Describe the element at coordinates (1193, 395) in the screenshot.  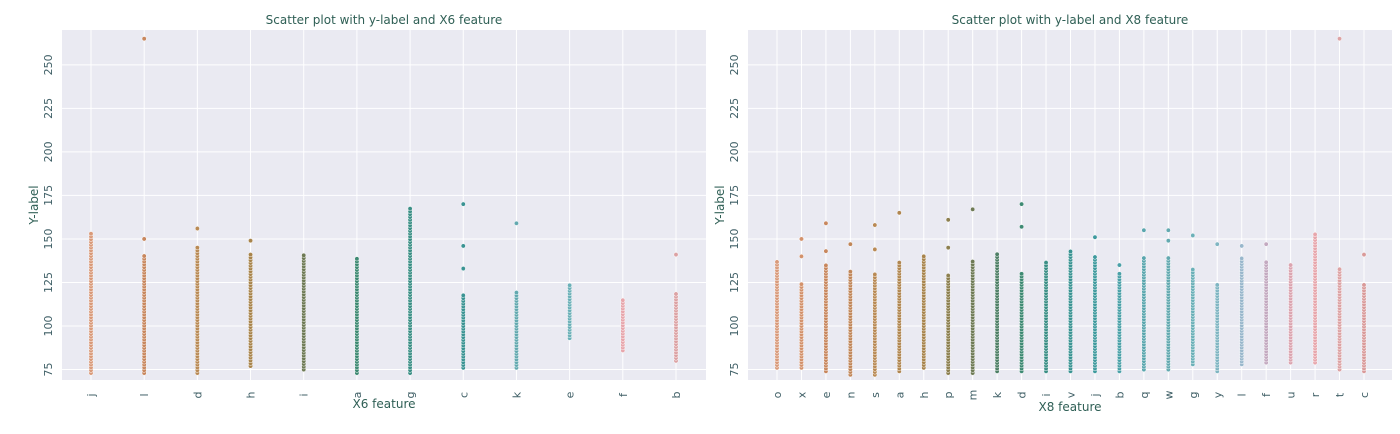
I see `right-x-tick-label: g` at that location.